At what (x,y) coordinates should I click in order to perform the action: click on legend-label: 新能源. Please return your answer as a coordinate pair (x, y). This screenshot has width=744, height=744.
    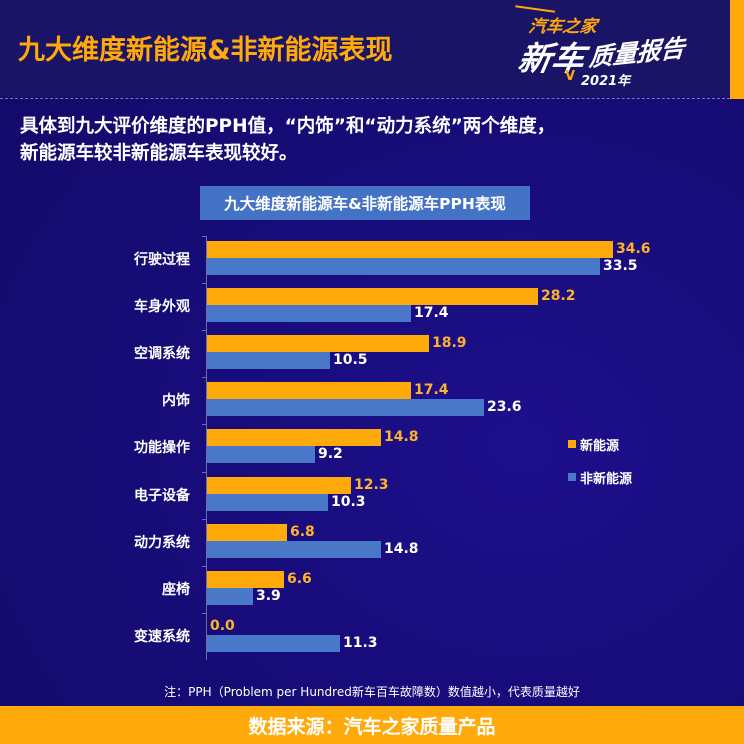
    Looking at the image, I should click on (600, 446).